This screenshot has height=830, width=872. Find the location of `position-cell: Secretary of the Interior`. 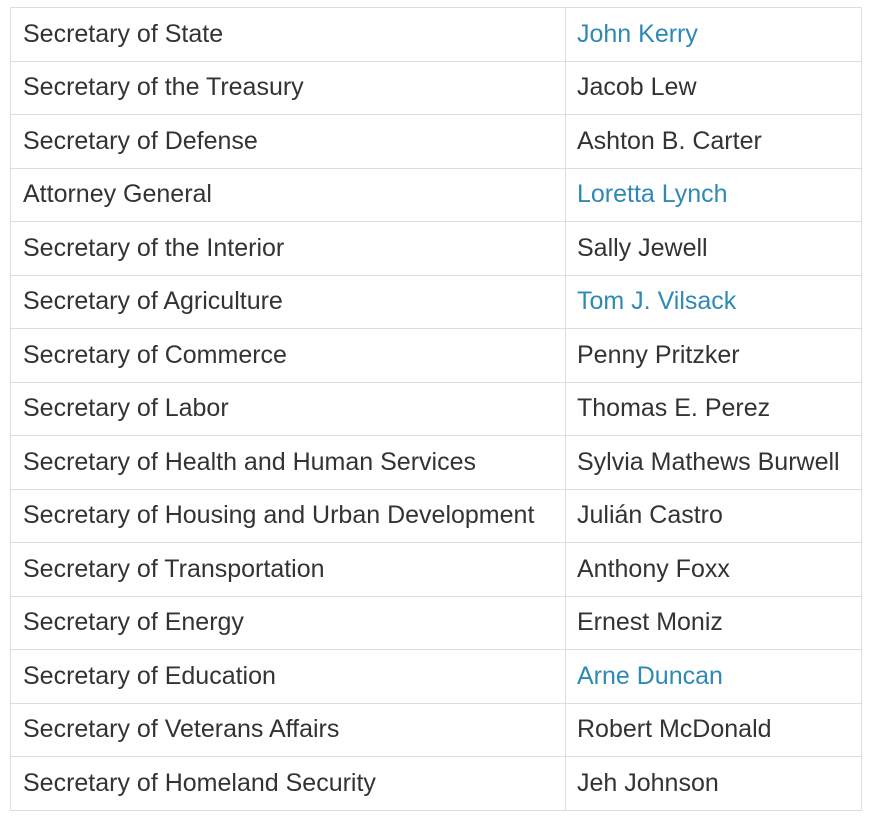

position-cell: Secretary of the Interior is located at coordinates (288, 248).